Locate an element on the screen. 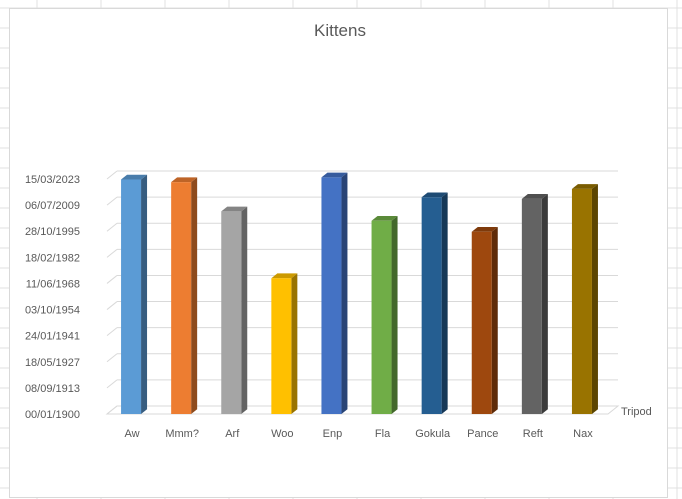 Image resolution: width=682 pixels, height=499 pixels. y-tick-label: 03/10/1954 is located at coordinates (52, 311).